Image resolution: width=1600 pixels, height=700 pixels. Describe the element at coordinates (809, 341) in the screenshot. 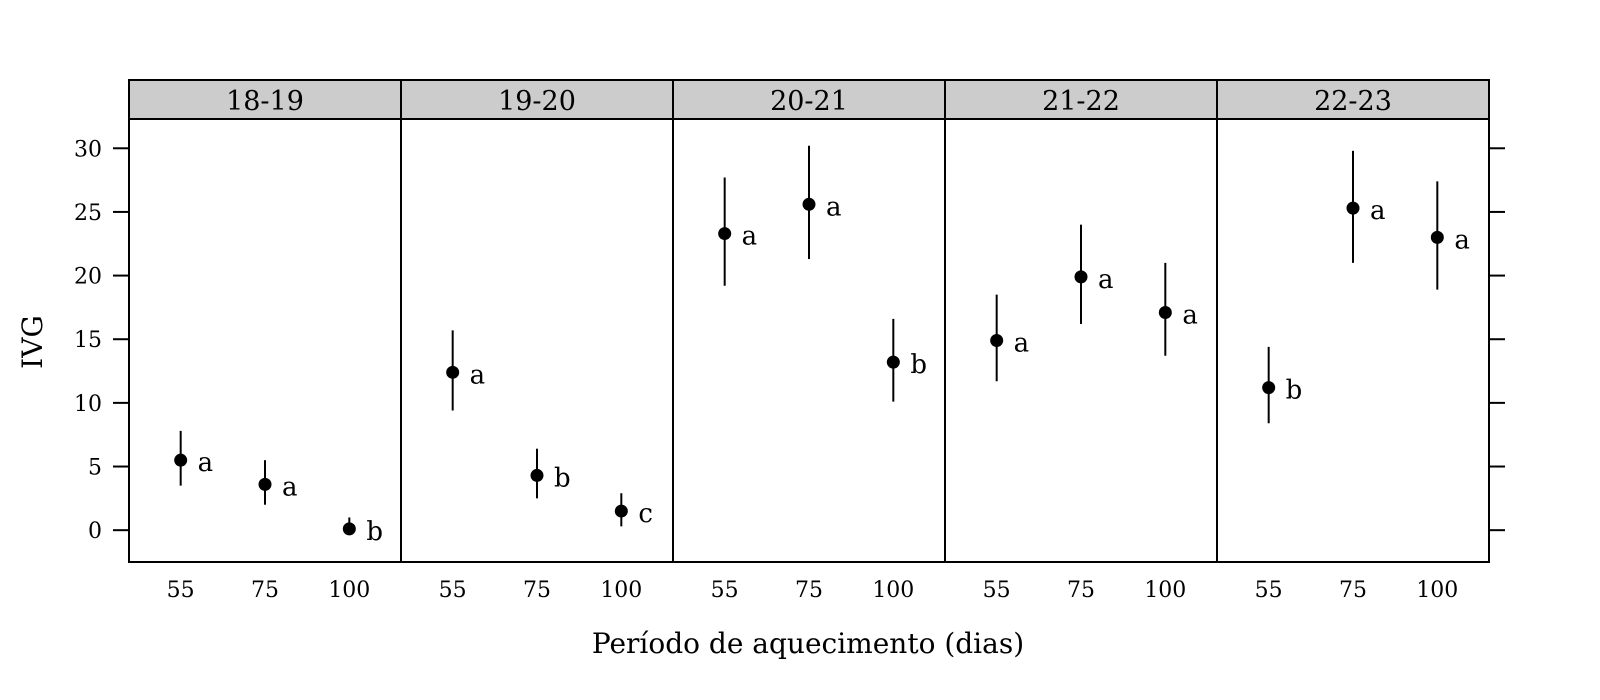

I see `panel-20-21: 20-21 55 75 100 a a b` at that location.